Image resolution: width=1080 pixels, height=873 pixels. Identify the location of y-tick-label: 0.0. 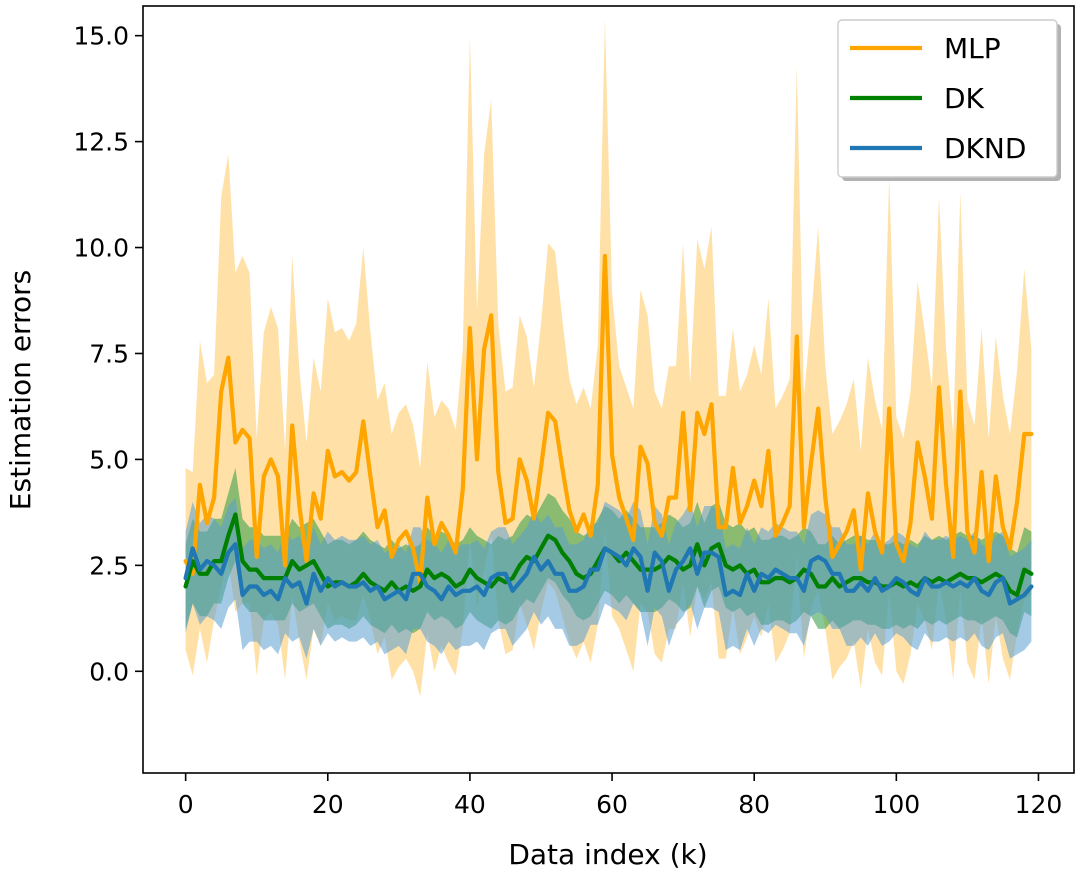
(109, 671).